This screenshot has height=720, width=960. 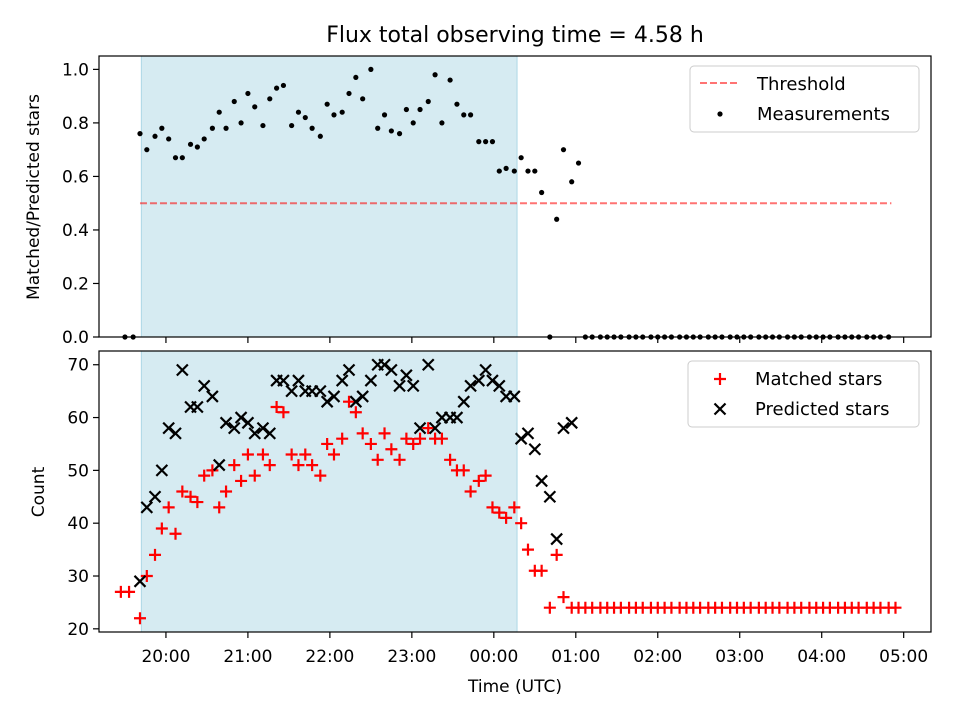 What do you see at coordinates (514, 687) in the screenshot?
I see `x-axis-label: Time (UTC)` at bounding box center [514, 687].